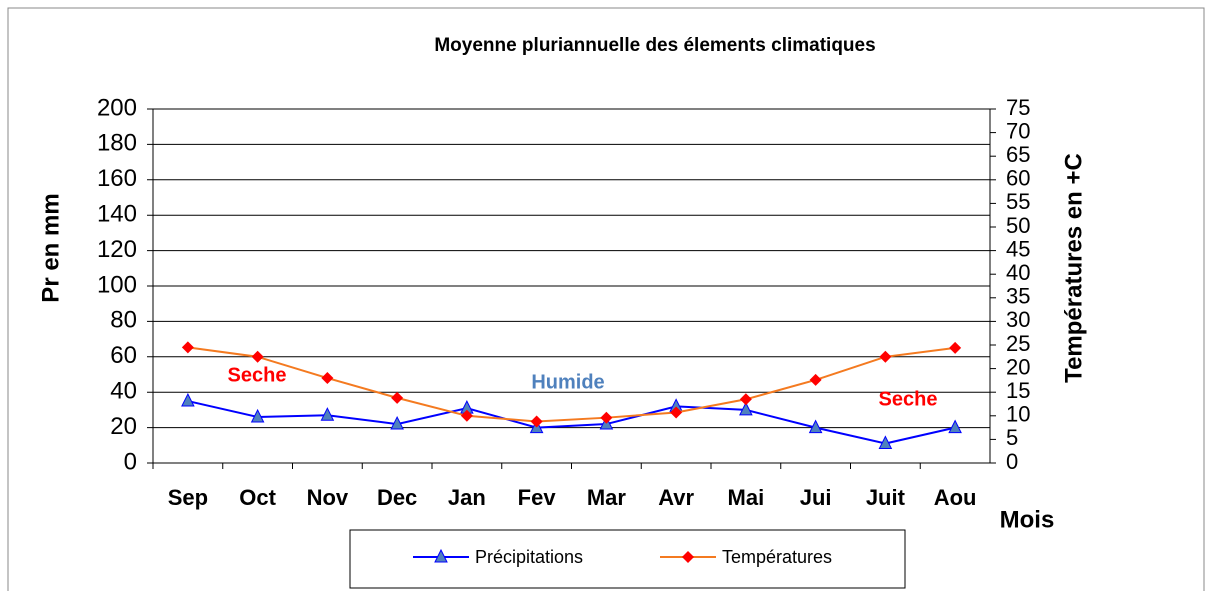 Image resolution: width=1213 pixels, height=591 pixels. What do you see at coordinates (123, 320) in the screenshot?
I see `y-tick-label: 80` at bounding box center [123, 320].